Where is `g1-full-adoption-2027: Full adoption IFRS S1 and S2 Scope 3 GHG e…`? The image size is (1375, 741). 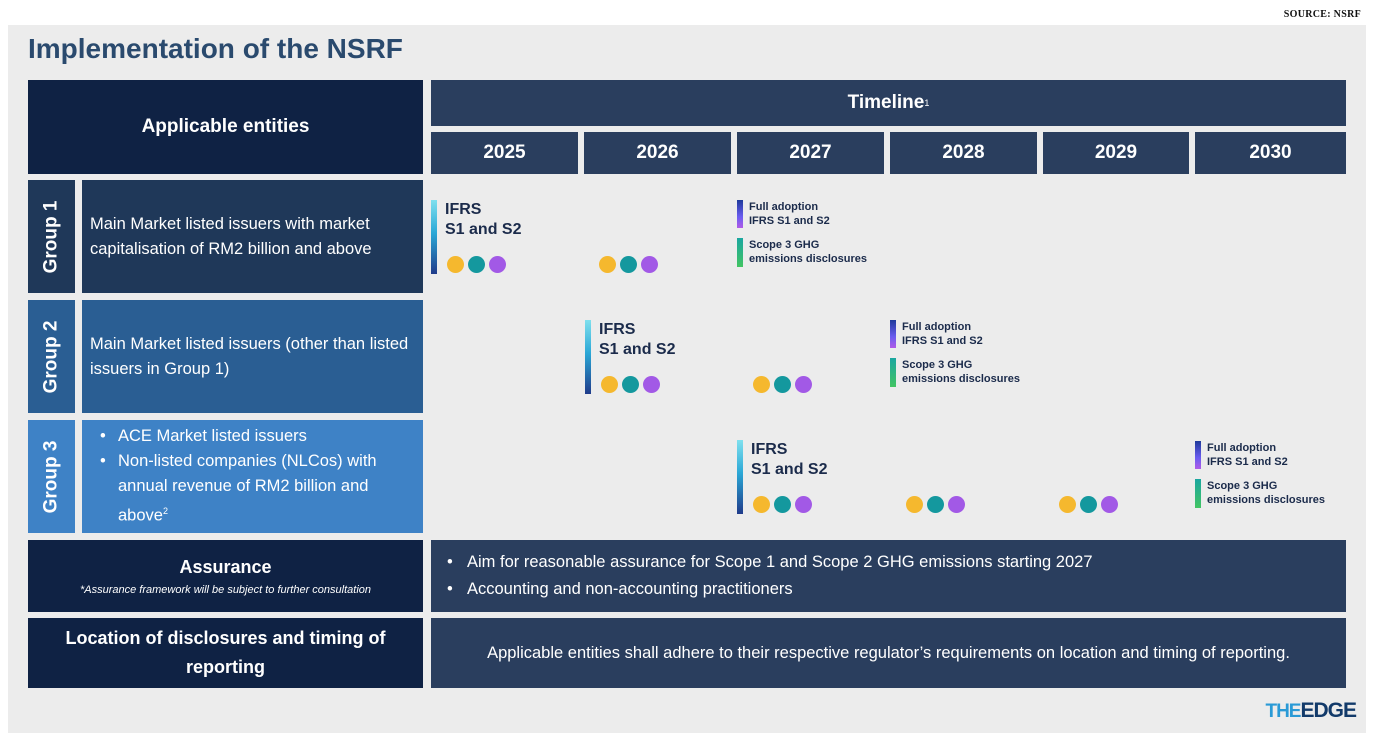 g1-full-adoption-2027: Full adoption IFRS S1 and S2 Scope 3 GHG e… is located at coordinates (817, 235).